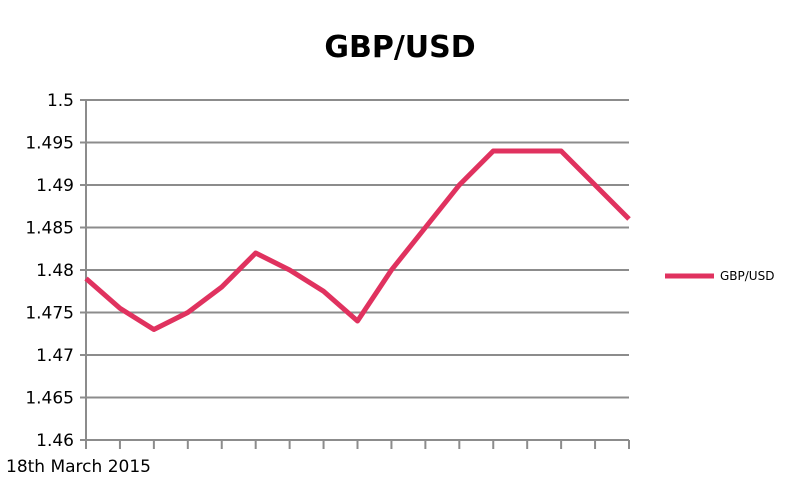 The width and height of the screenshot is (798, 488). I want to click on y-tick-label: 1.465, so click(49, 399).